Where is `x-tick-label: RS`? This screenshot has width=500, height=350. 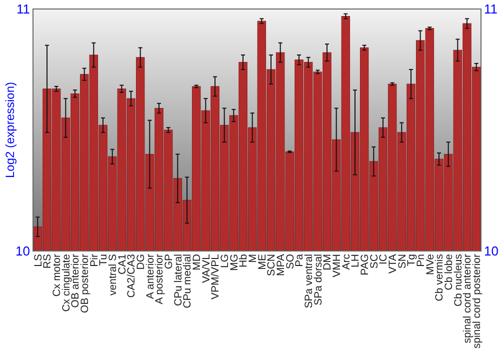
x-tick-label: RS is located at coordinates (48, 261).